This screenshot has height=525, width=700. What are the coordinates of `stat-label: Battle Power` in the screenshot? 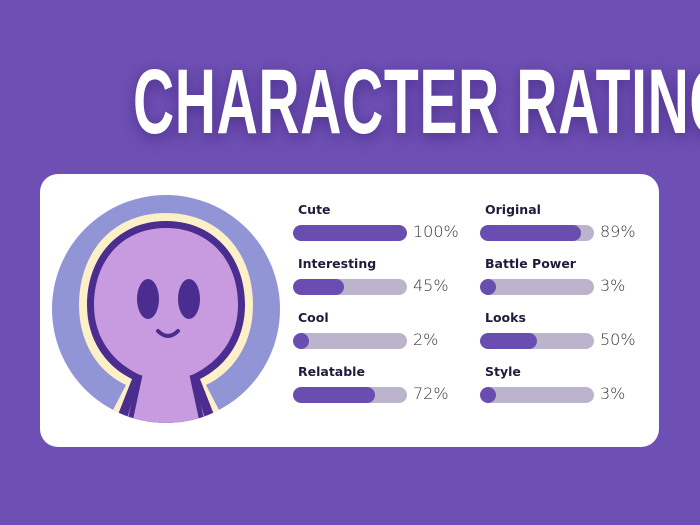 It's located at (530, 263).